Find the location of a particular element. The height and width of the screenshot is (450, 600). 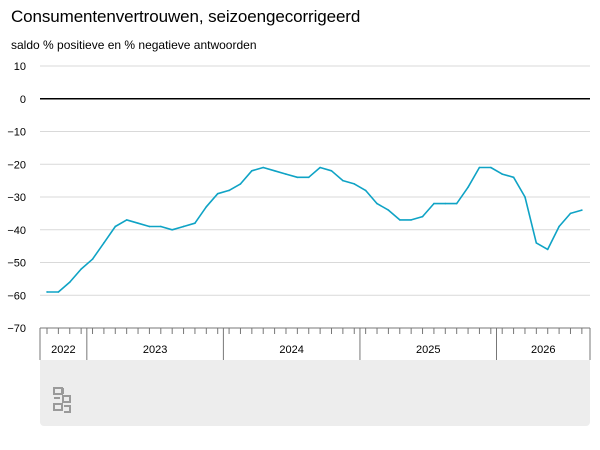

y-tick-label: −70 is located at coordinates (16, 329).